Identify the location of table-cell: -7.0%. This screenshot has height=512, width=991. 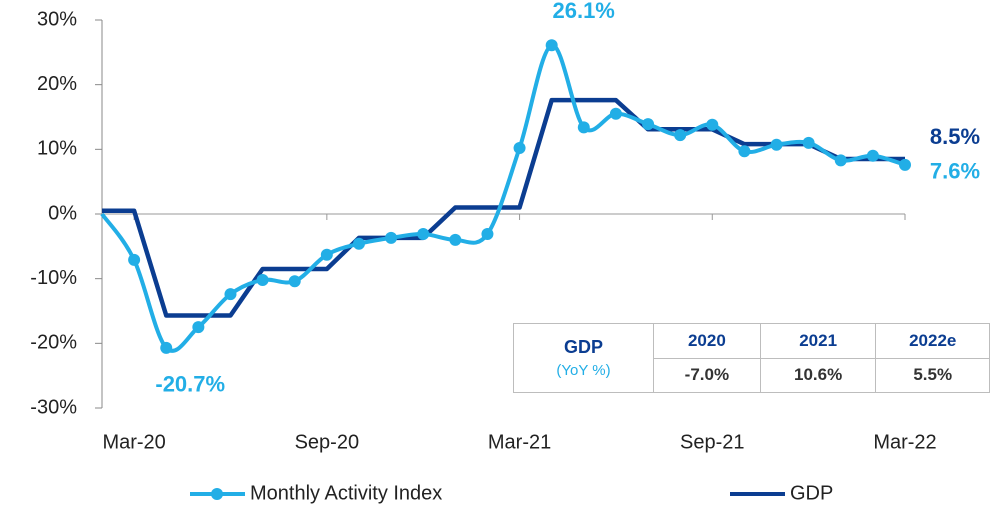
(707, 375).